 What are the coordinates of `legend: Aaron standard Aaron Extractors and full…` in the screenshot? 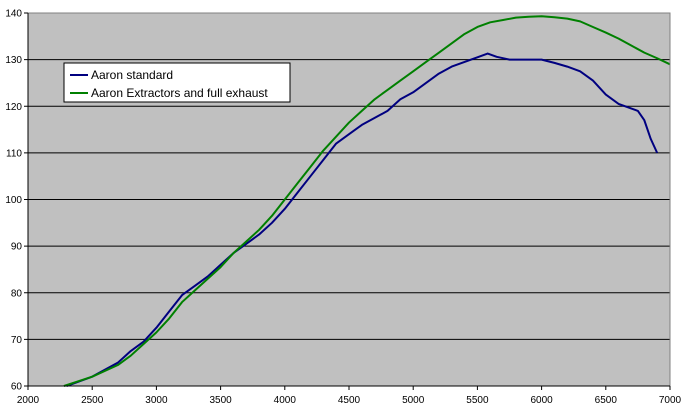 It's located at (177, 82).